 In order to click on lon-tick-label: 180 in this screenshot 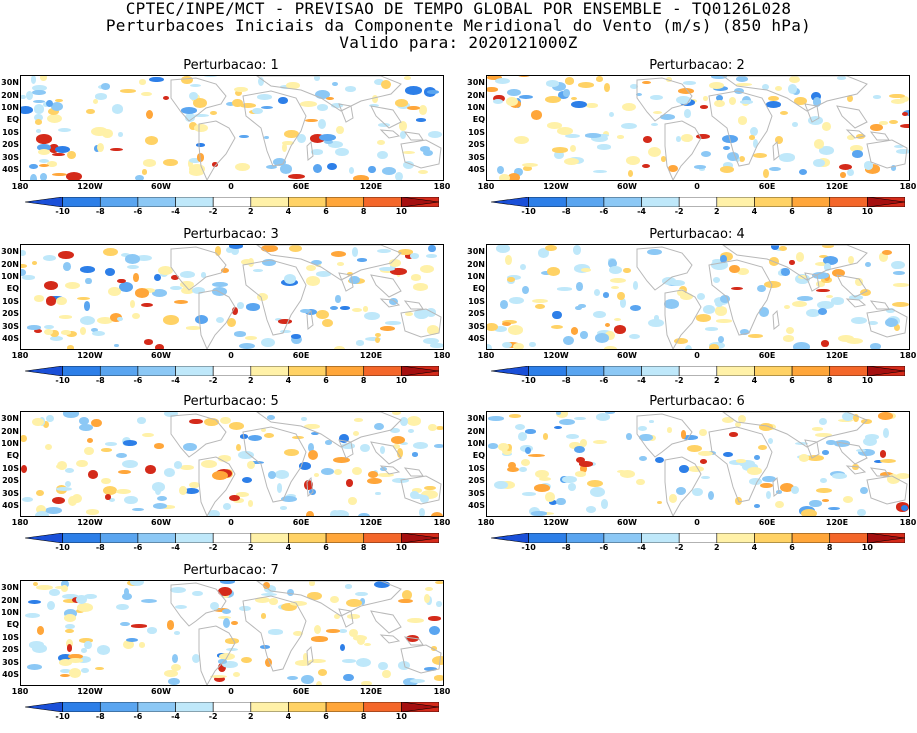, I will do `click(20, 186)`.